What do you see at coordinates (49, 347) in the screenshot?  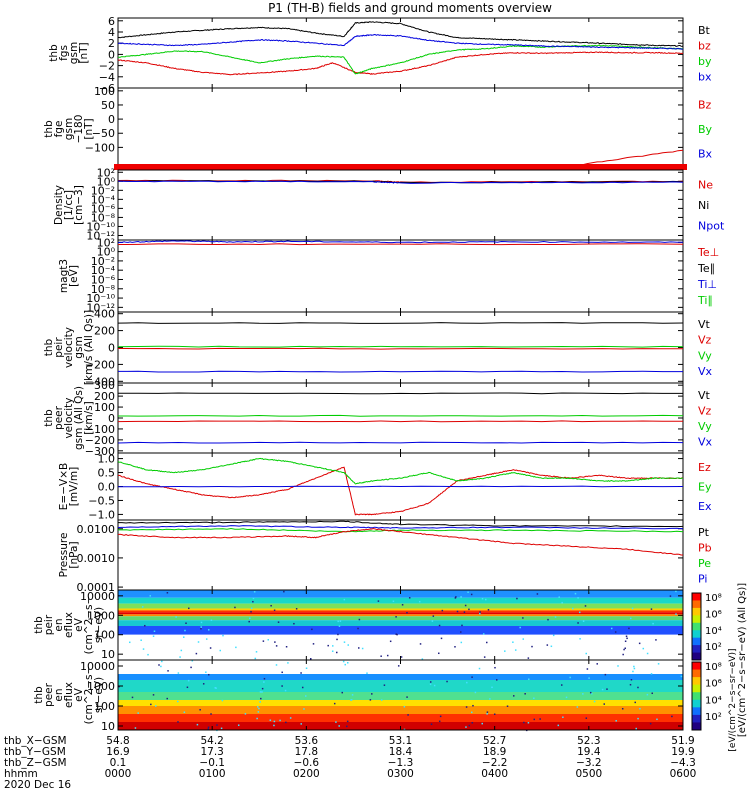 I see `y-axis-label: thb` at bounding box center [49, 347].